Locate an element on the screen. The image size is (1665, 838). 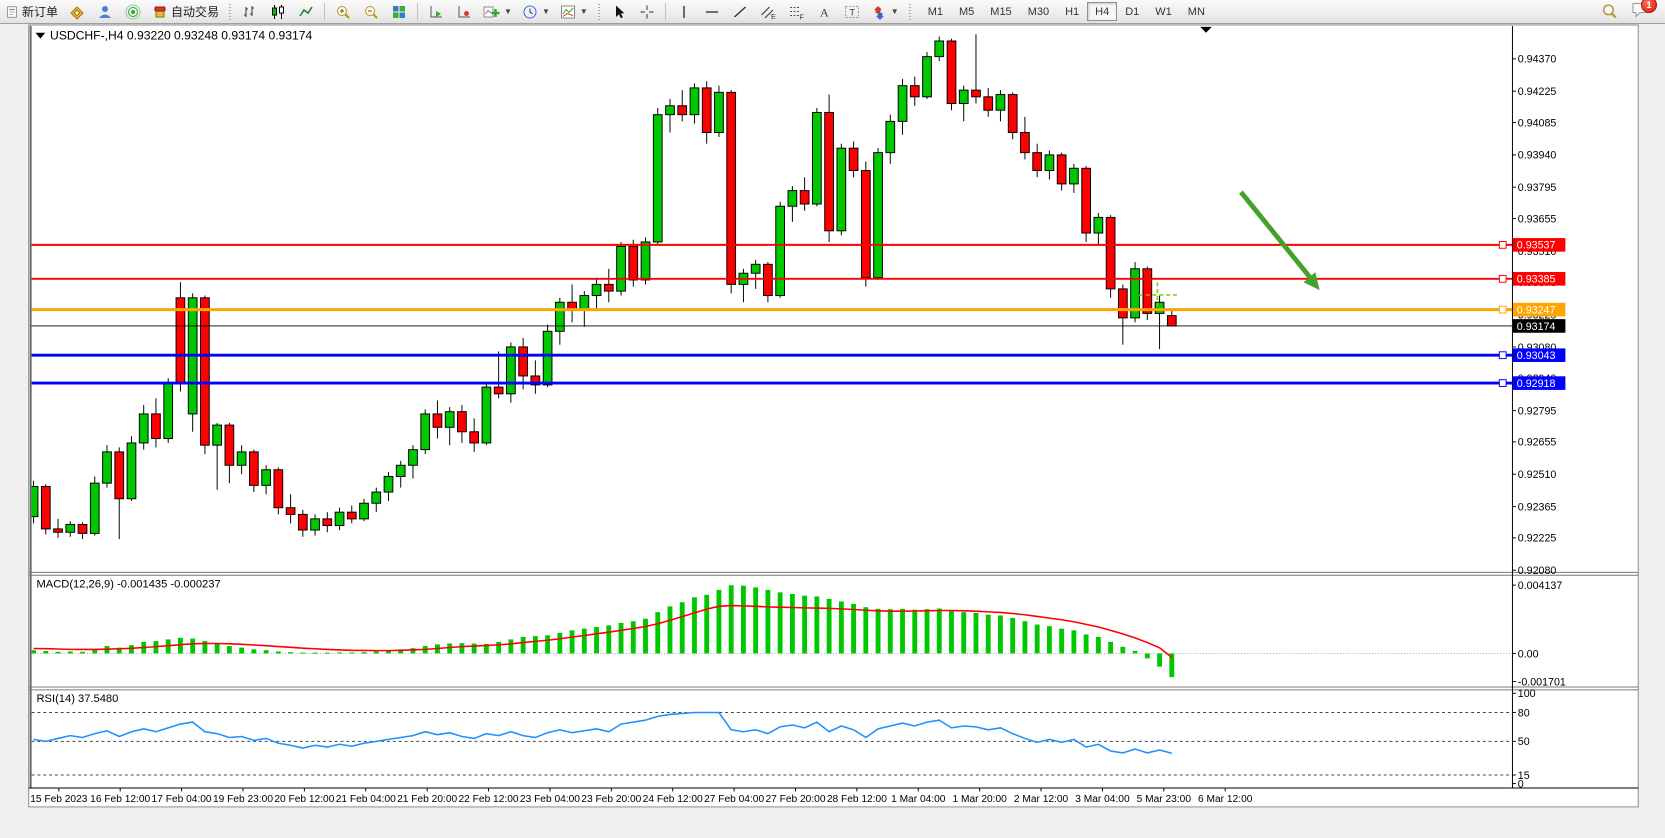
templates-button: ▼ is located at coordinates (574, 11).